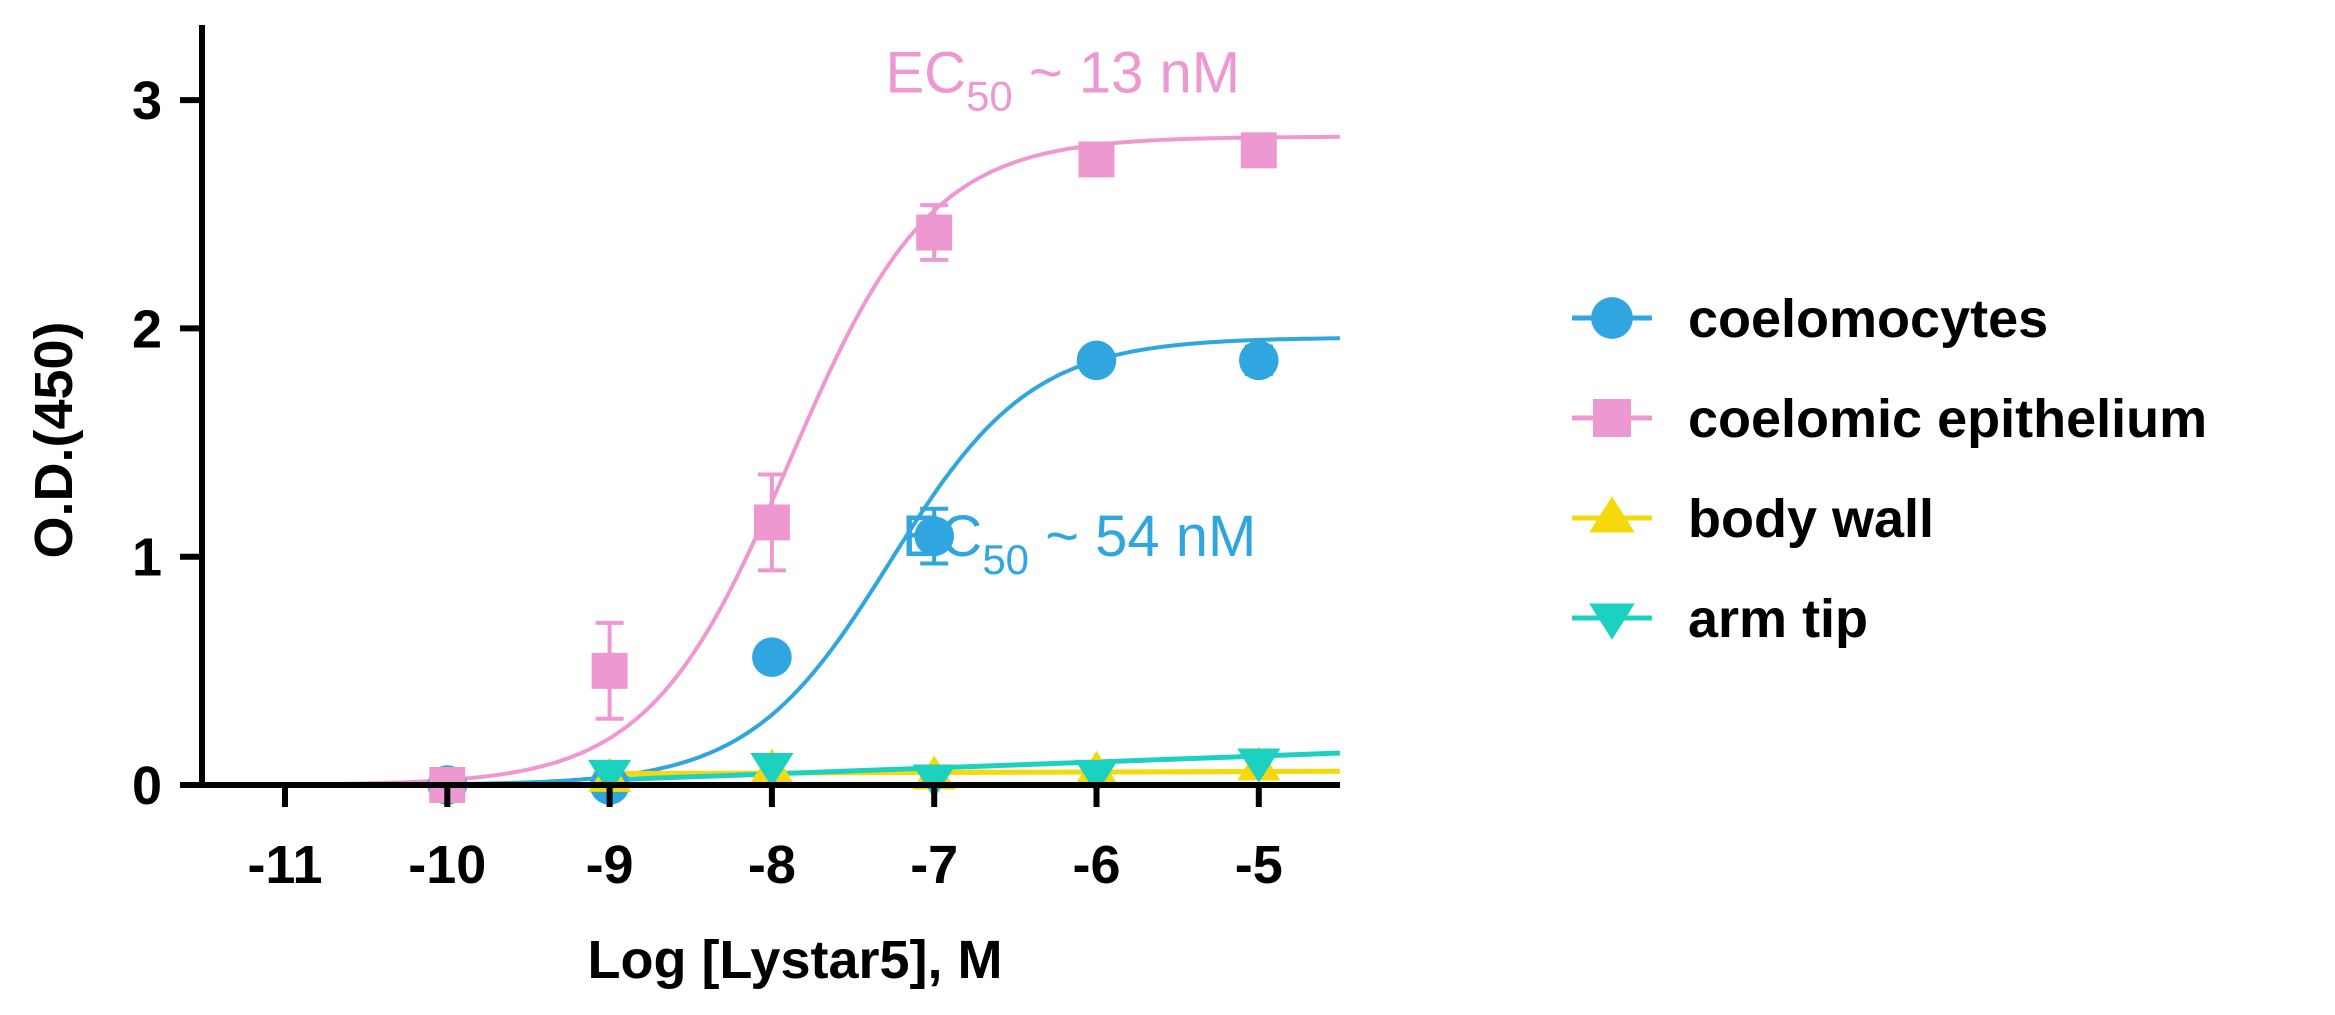 Image resolution: width=2335 pixels, height=1015 pixels. What do you see at coordinates (147, 329) in the screenshot?
I see `y-tick-label: 2` at bounding box center [147, 329].